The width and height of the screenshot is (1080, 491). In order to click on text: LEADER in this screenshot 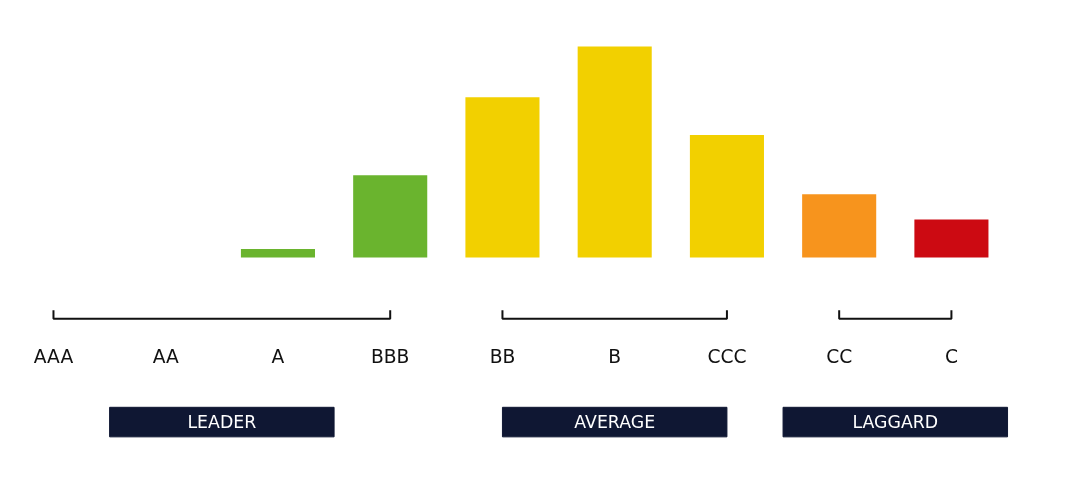, I will do `click(222, 422)`.